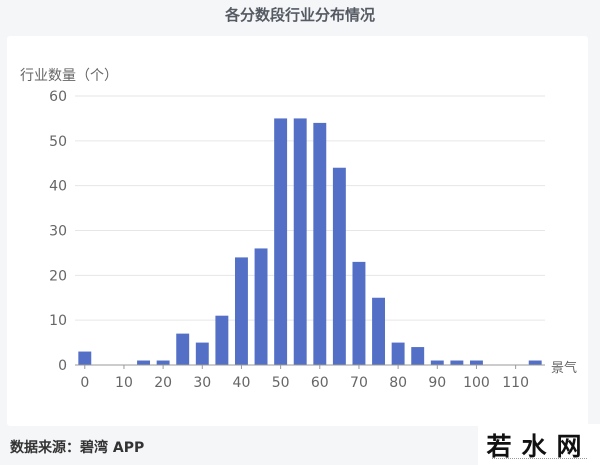 Image resolution: width=600 pixels, height=465 pixels. Describe the element at coordinates (58, 187) in the screenshot. I see `y-tick-label: 40` at that location.